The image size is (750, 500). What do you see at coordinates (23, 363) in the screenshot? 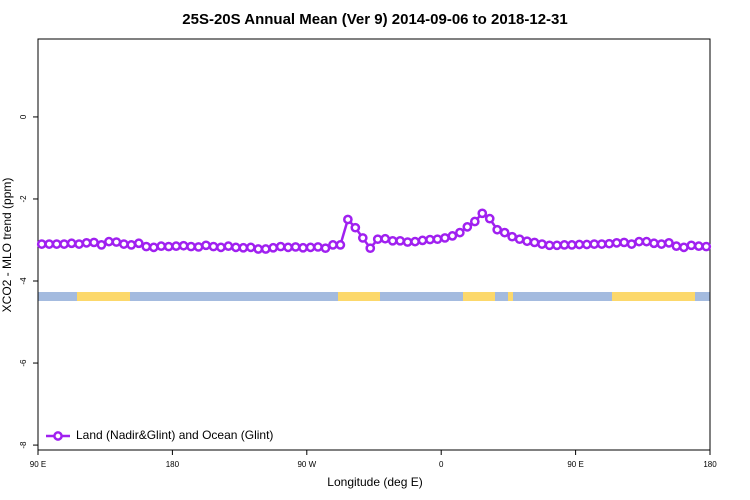
I see `y-tick-label: -6` at bounding box center [23, 363].